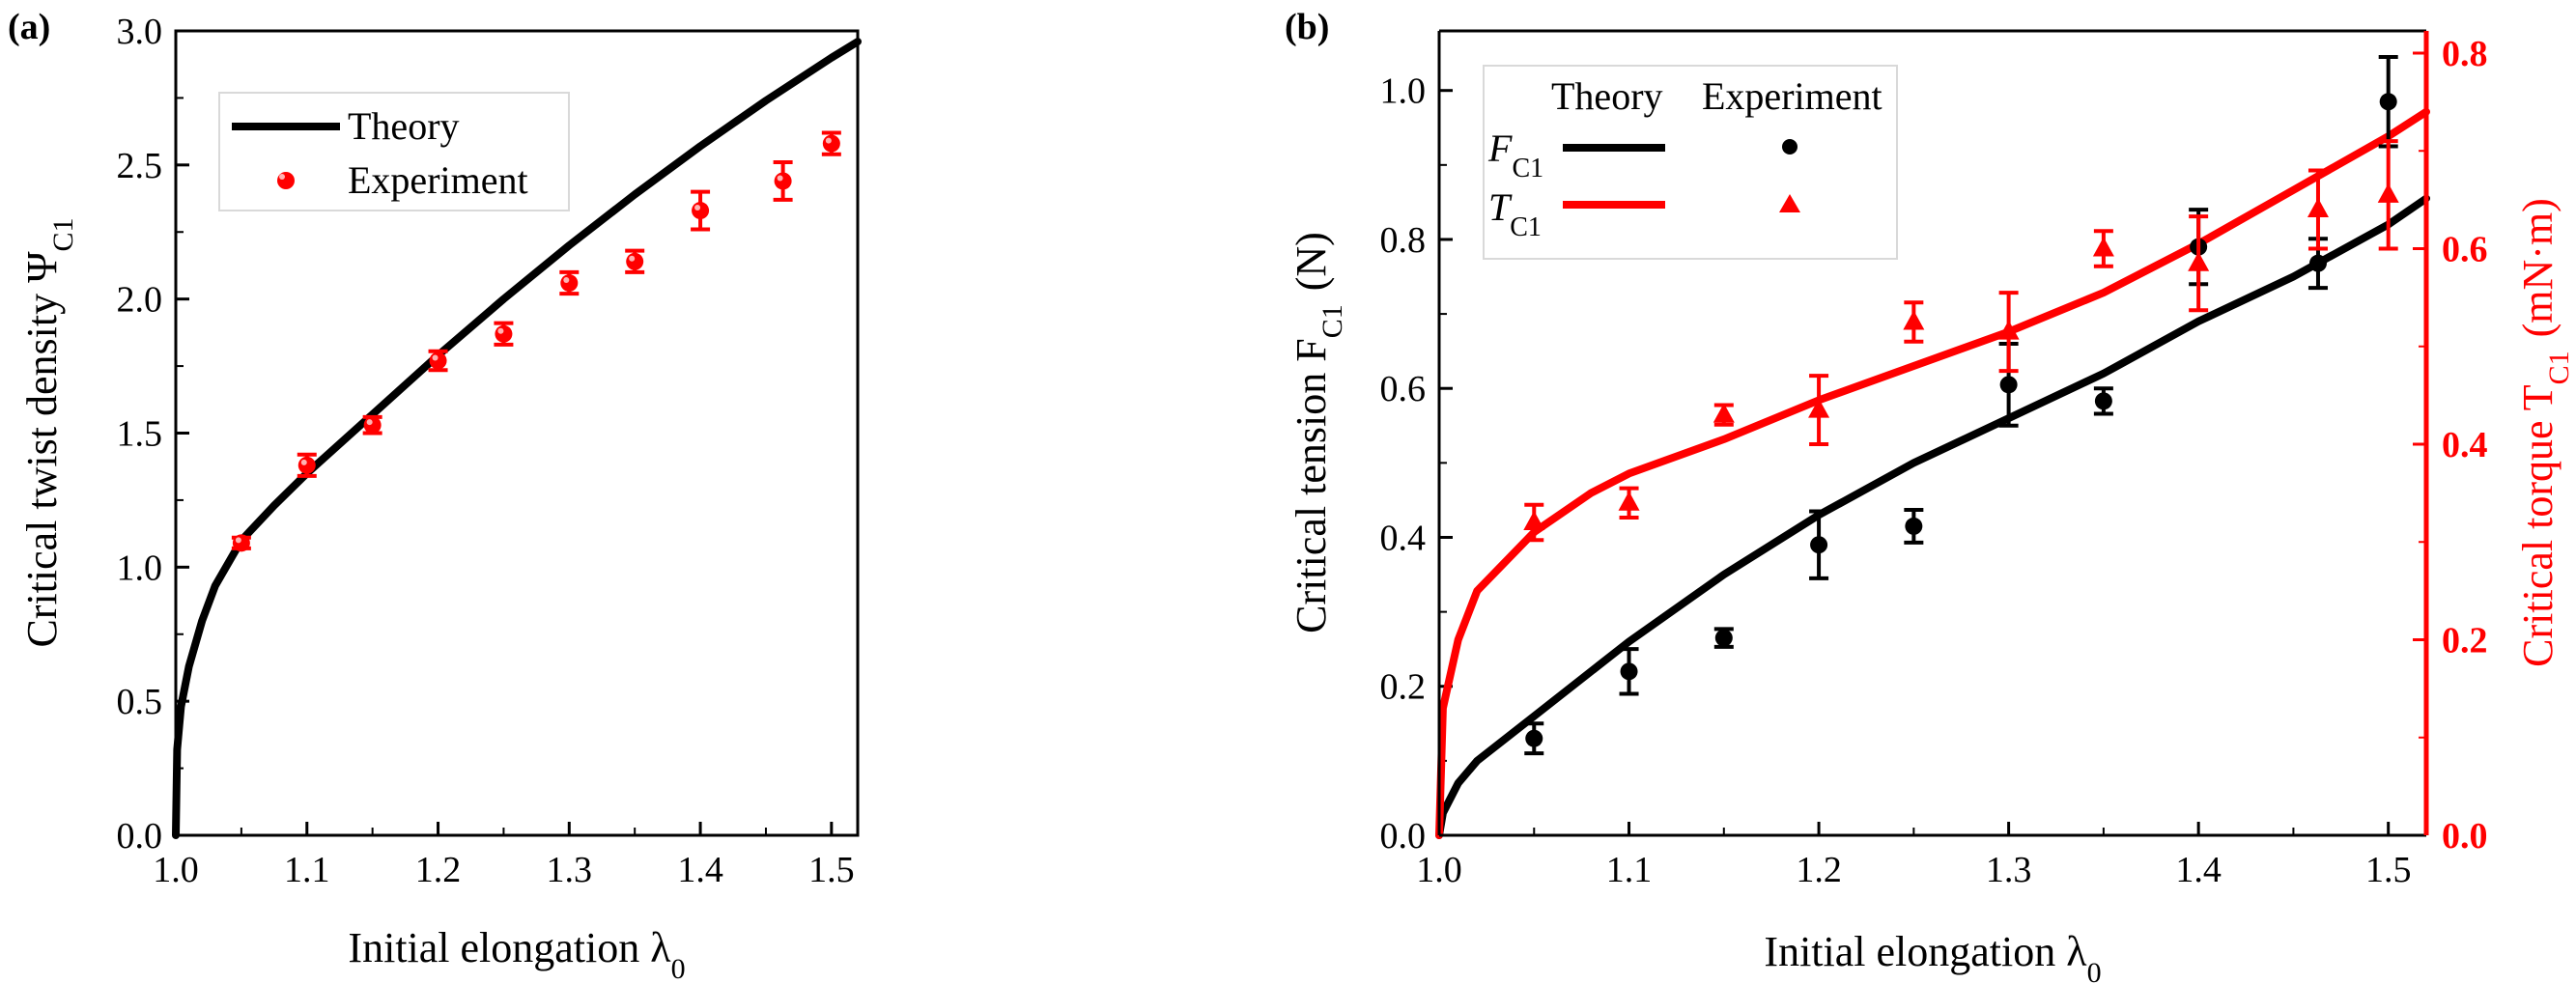  What do you see at coordinates (1607, 96) in the screenshot?
I see `panel-b-legend-header-theory: Theory` at bounding box center [1607, 96].